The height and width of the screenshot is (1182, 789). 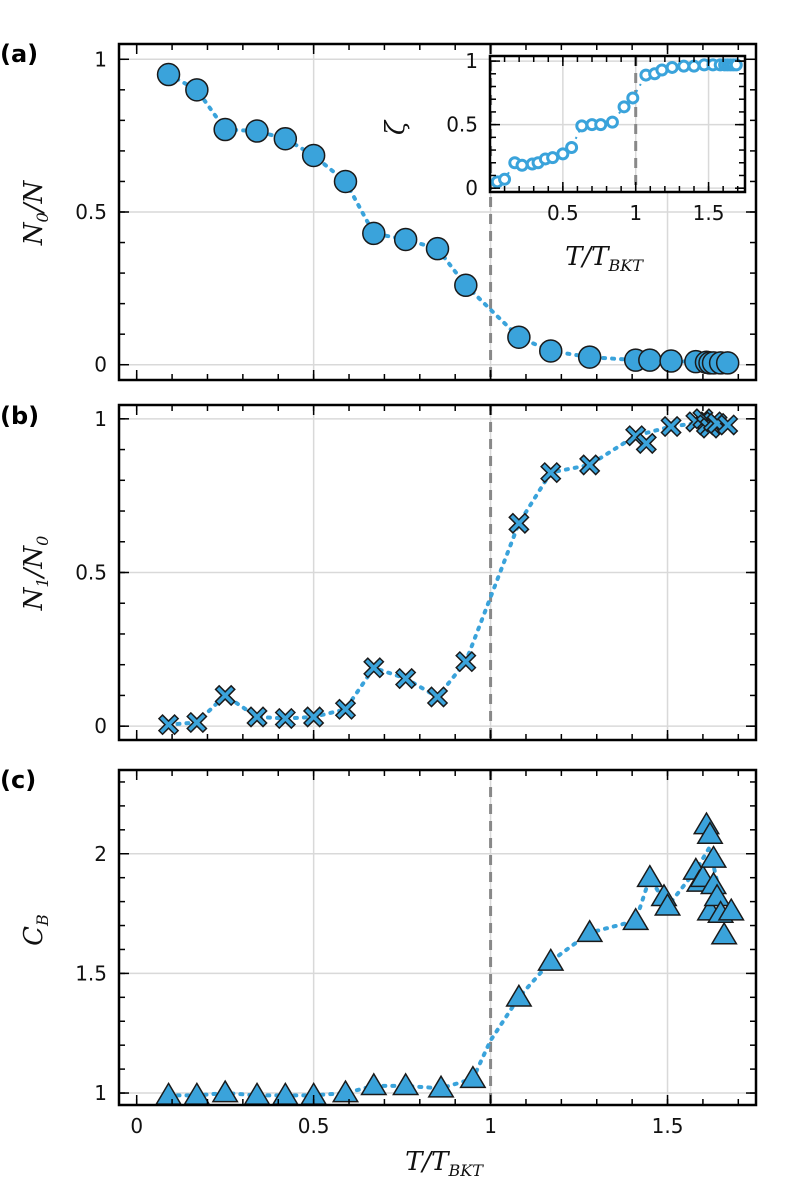 What do you see at coordinates (19, 416) in the screenshot?
I see `panel-b-label: (b)` at bounding box center [19, 416].